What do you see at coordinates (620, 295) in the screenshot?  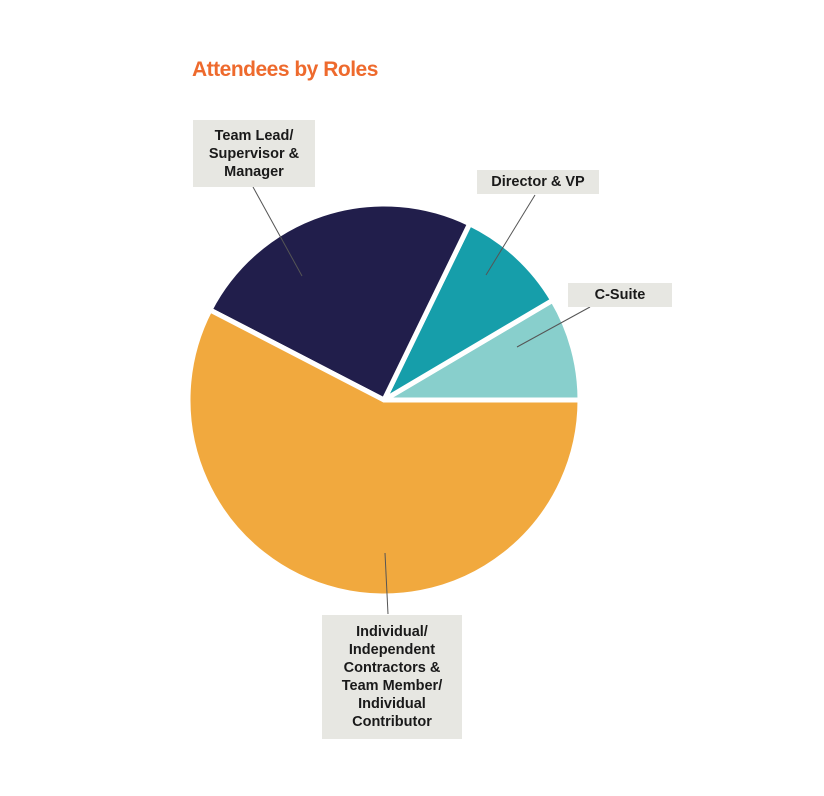 I see `label-csuite: C-Suite` at bounding box center [620, 295].